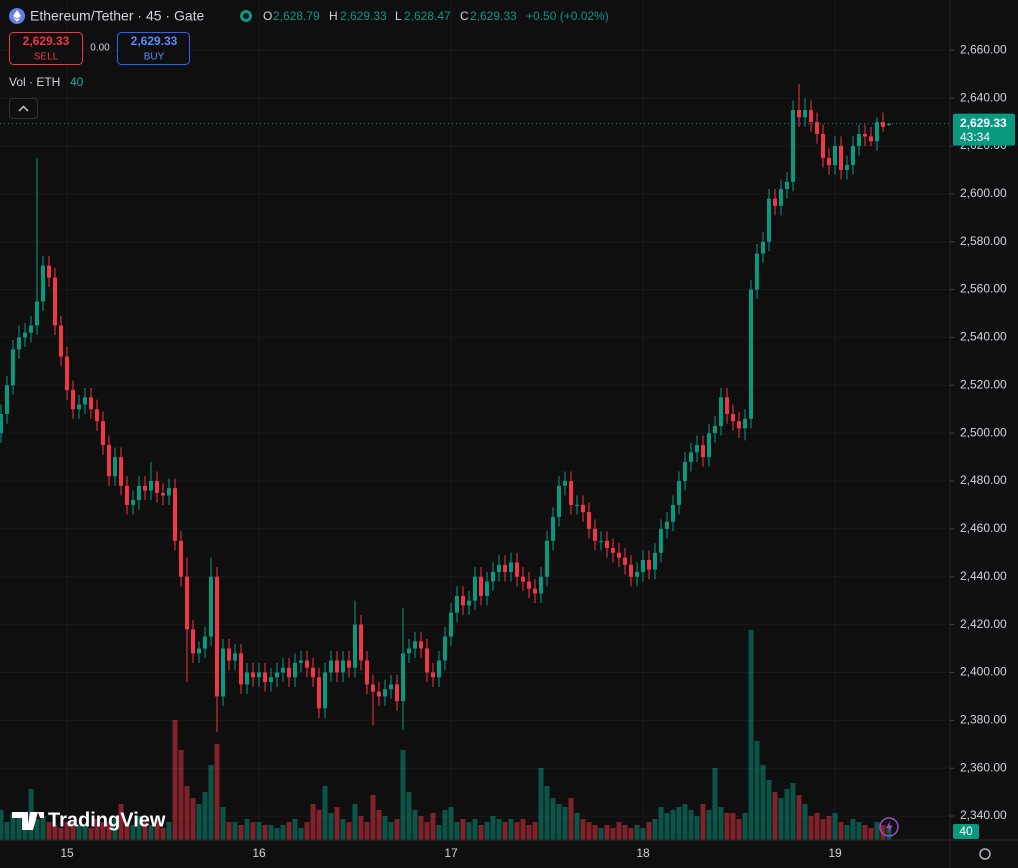 This screenshot has height=868, width=1018. I want to click on y-tick-label: 2,600.00, so click(983, 193).